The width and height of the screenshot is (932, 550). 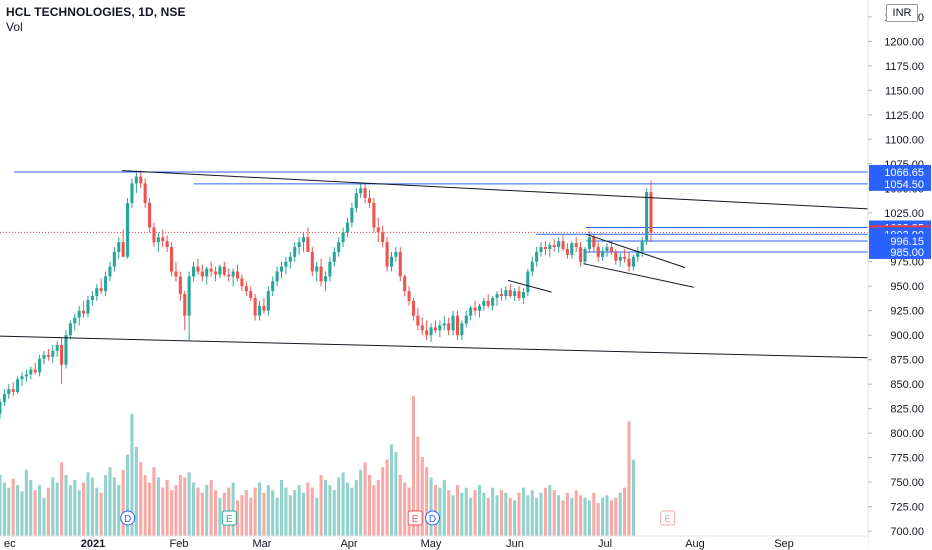 What do you see at coordinates (904, 42) in the screenshot?
I see `price-tick-label: 1200.00` at bounding box center [904, 42].